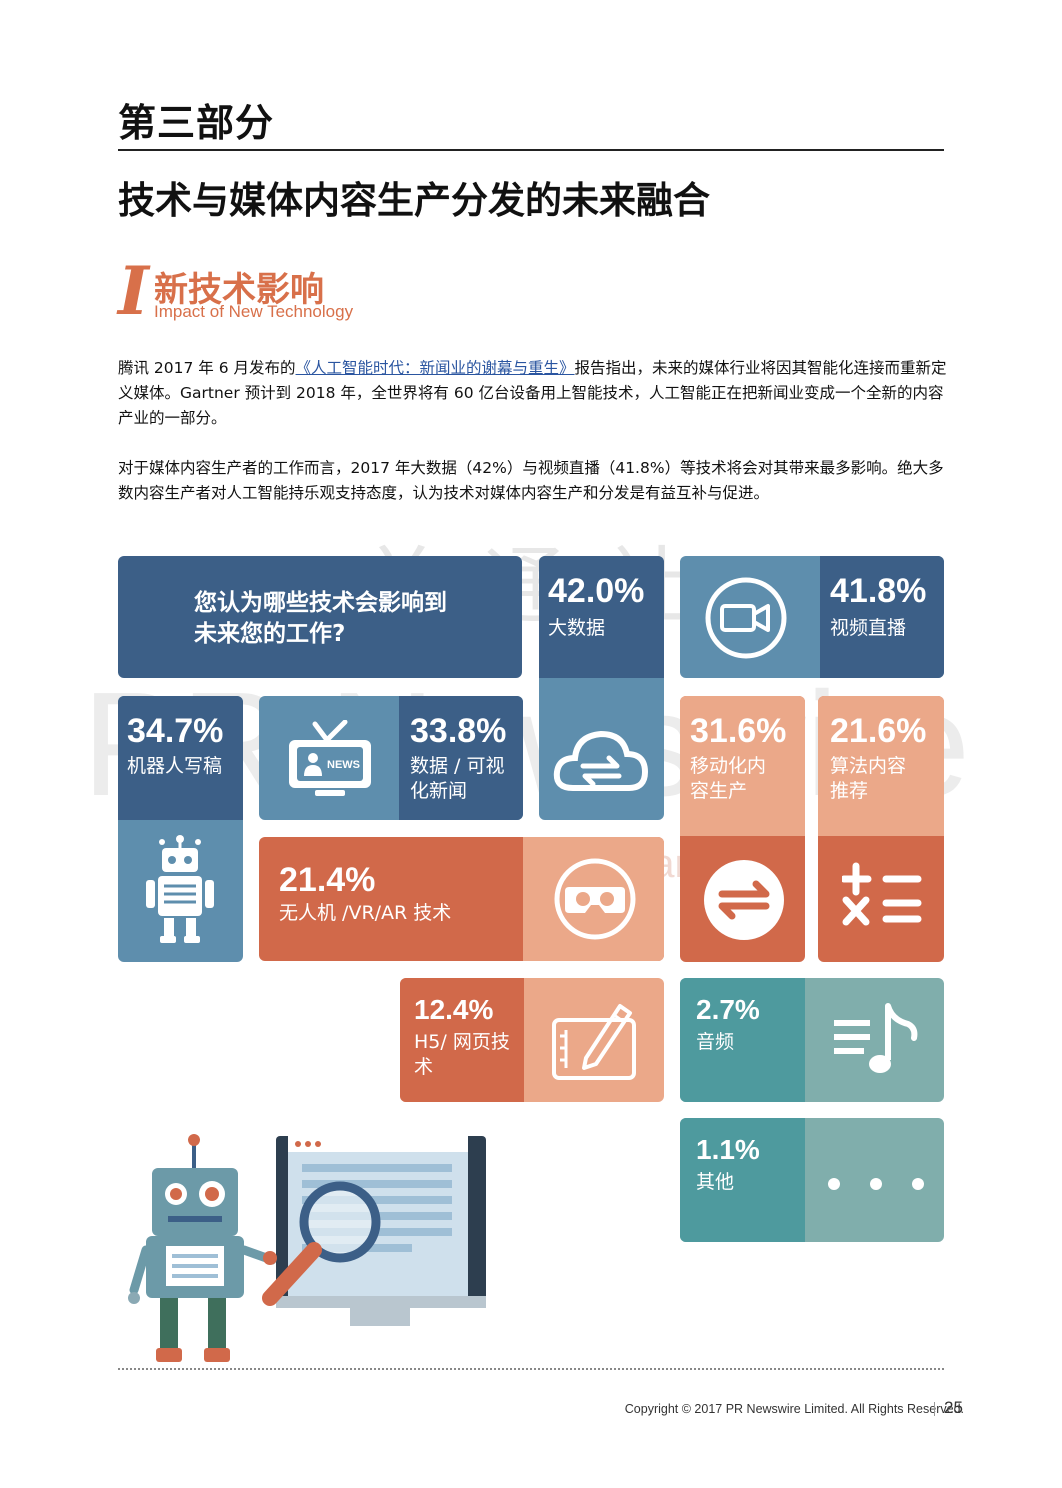 The image size is (1062, 1488). I want to click on label-audio: 音频, so click(715, 1042).